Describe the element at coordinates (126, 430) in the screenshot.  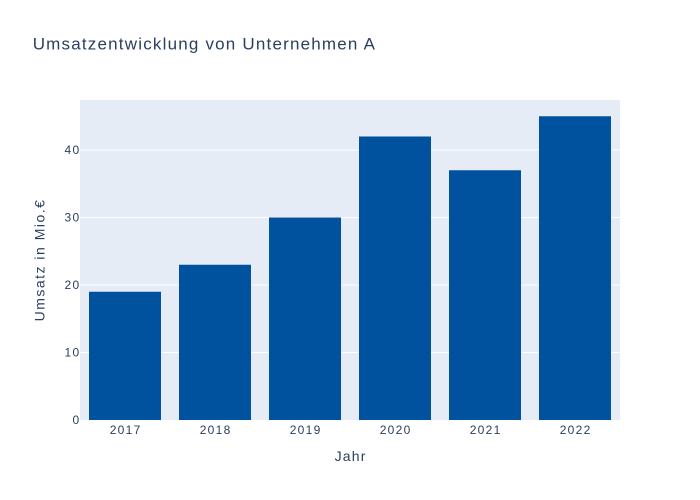
I see `svg-text: 2017` at that location.